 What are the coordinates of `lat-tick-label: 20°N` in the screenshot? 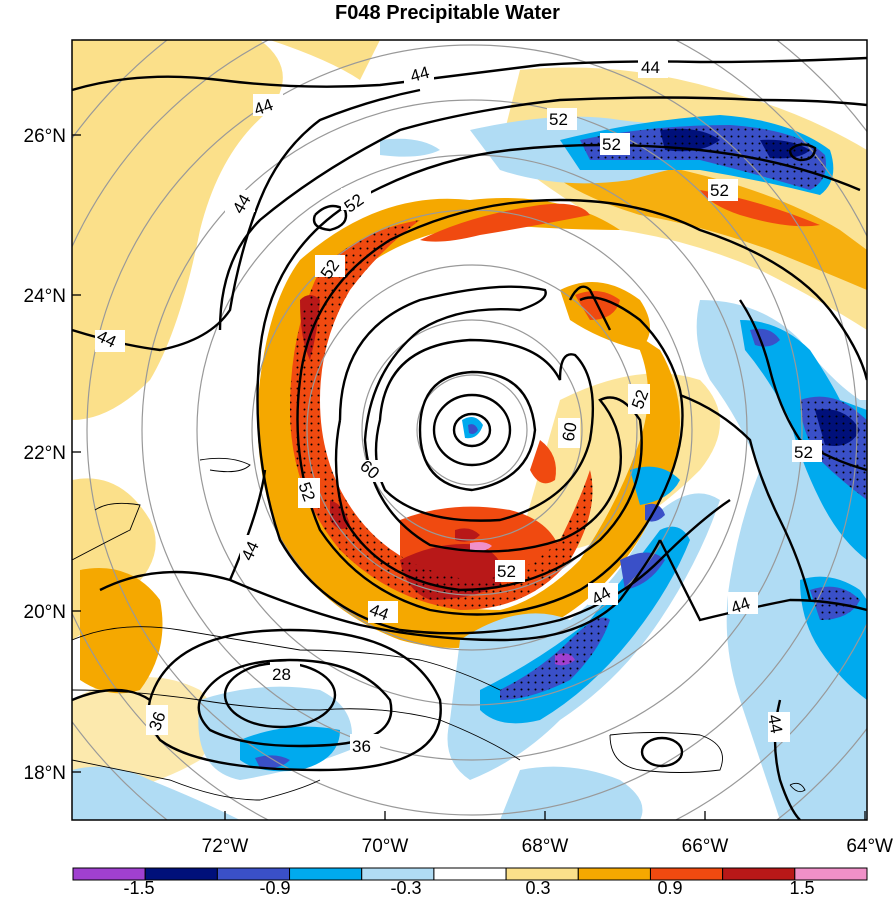 It's located at (45, 612).